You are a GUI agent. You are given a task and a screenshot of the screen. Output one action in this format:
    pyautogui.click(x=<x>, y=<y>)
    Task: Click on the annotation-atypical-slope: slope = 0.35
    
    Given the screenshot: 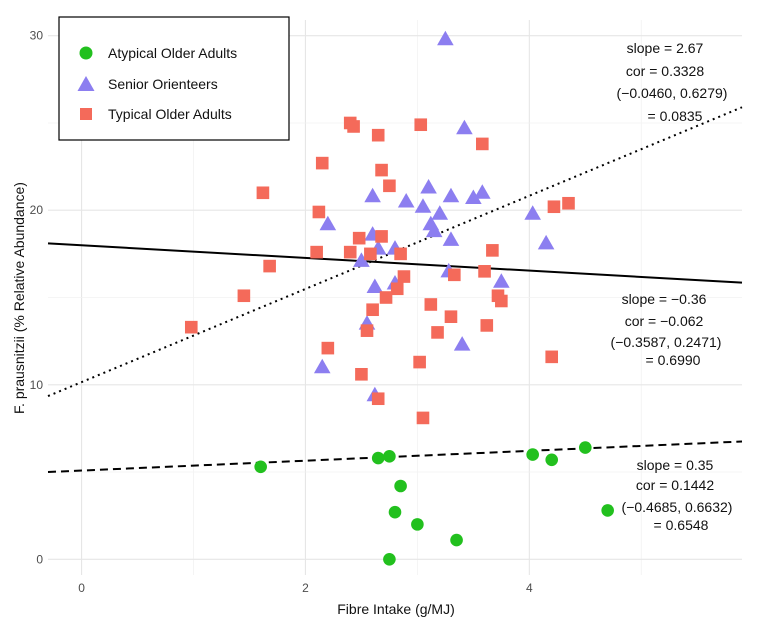 What is the action you would take?
    pyautogui.click(x=675, y=465)
    